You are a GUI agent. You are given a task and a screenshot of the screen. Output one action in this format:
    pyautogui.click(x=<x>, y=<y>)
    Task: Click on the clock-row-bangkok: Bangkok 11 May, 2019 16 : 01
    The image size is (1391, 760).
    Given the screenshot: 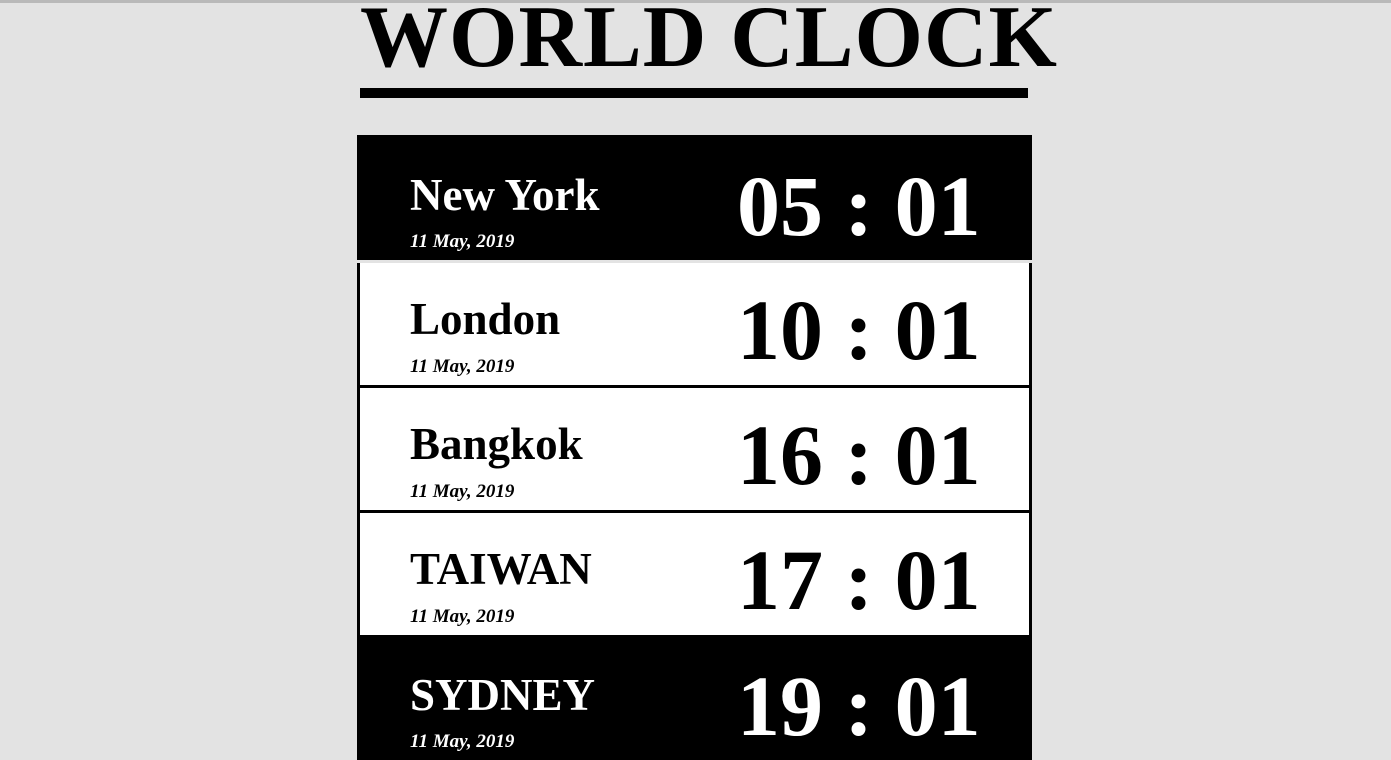 What is the action you would take?
    pyautogui.click(x=694, y=450)
    